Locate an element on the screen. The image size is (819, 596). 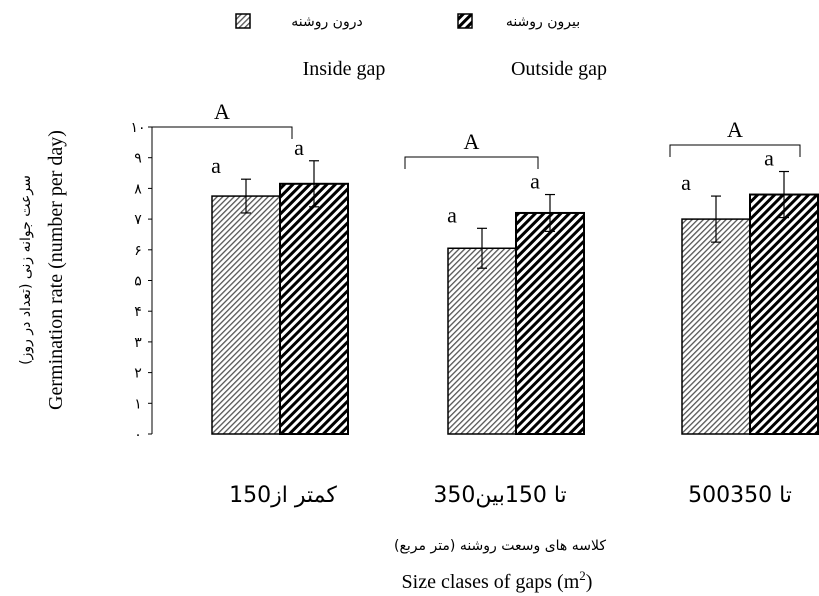
legend-swatch-inside is located at coordinates (243, 21).